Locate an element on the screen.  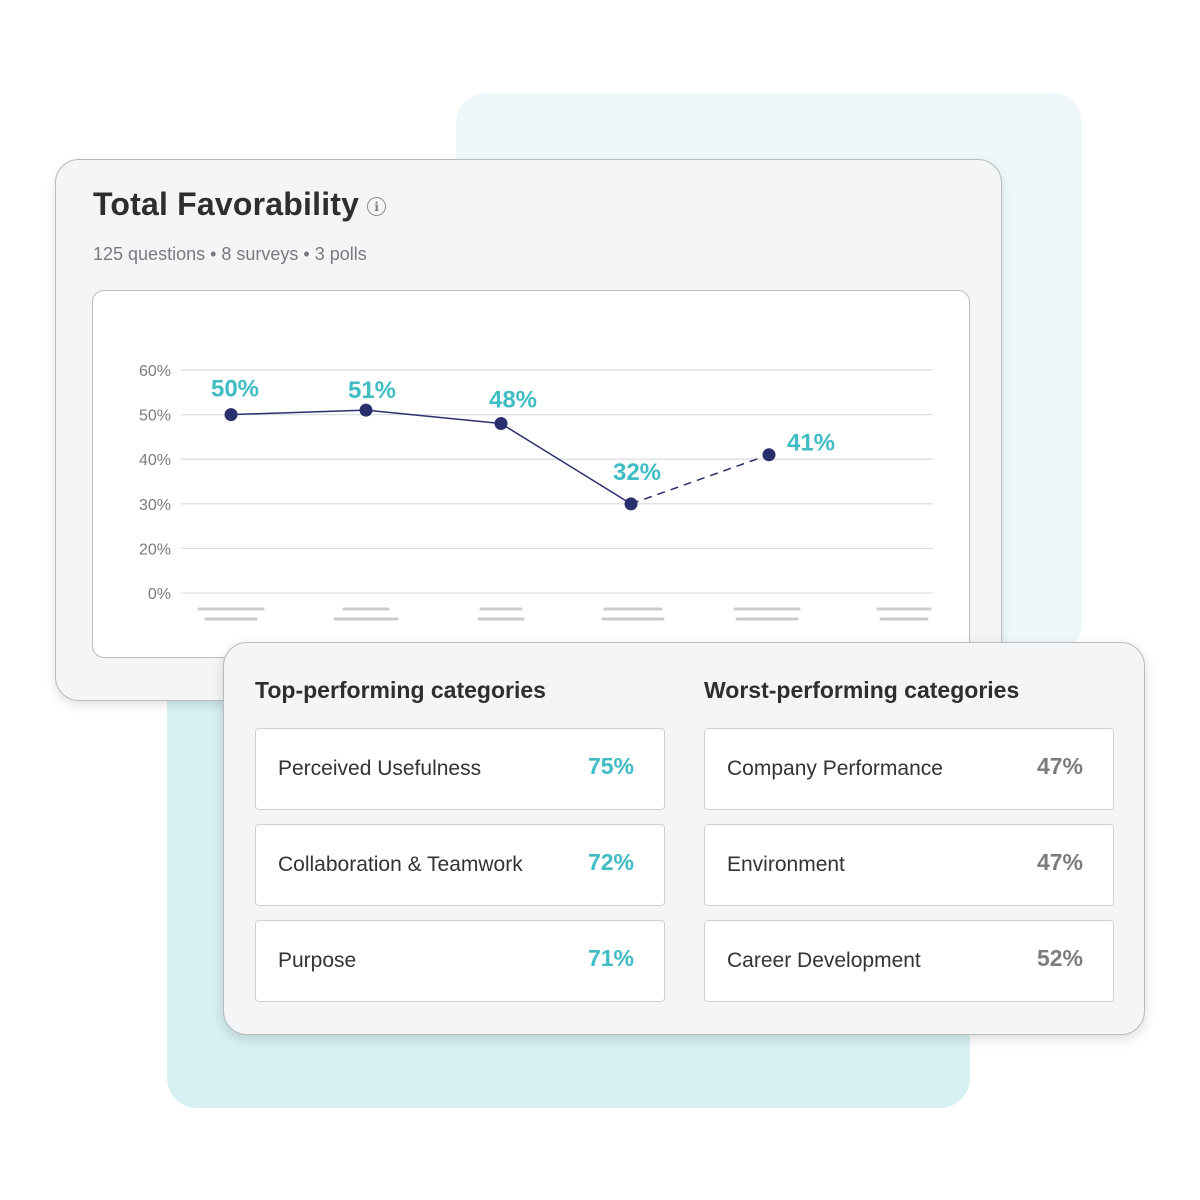
category-name: Company Performance is located at coordinates (835, 768).